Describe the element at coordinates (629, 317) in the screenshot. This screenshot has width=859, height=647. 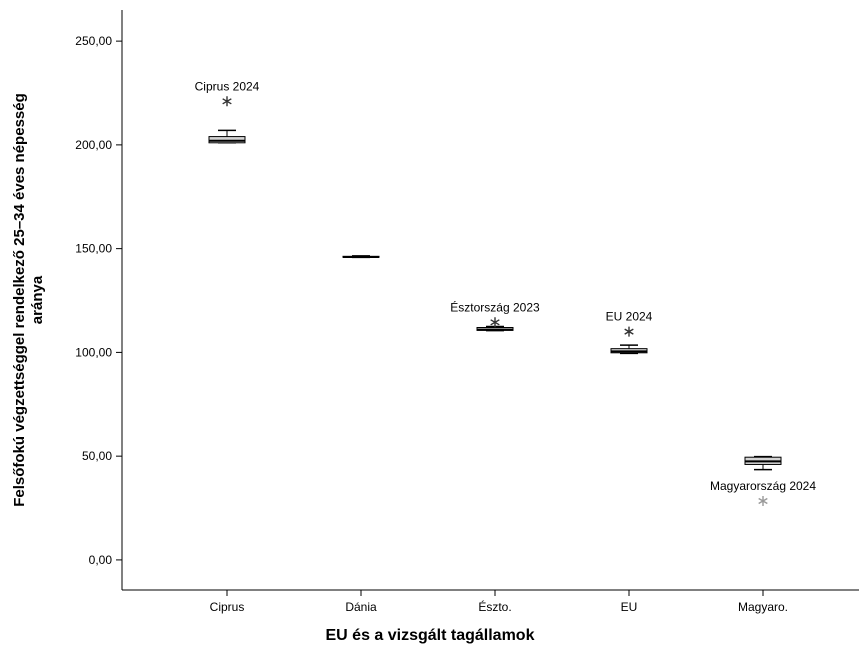
I see `outlier-label: EU 2024` at that location.